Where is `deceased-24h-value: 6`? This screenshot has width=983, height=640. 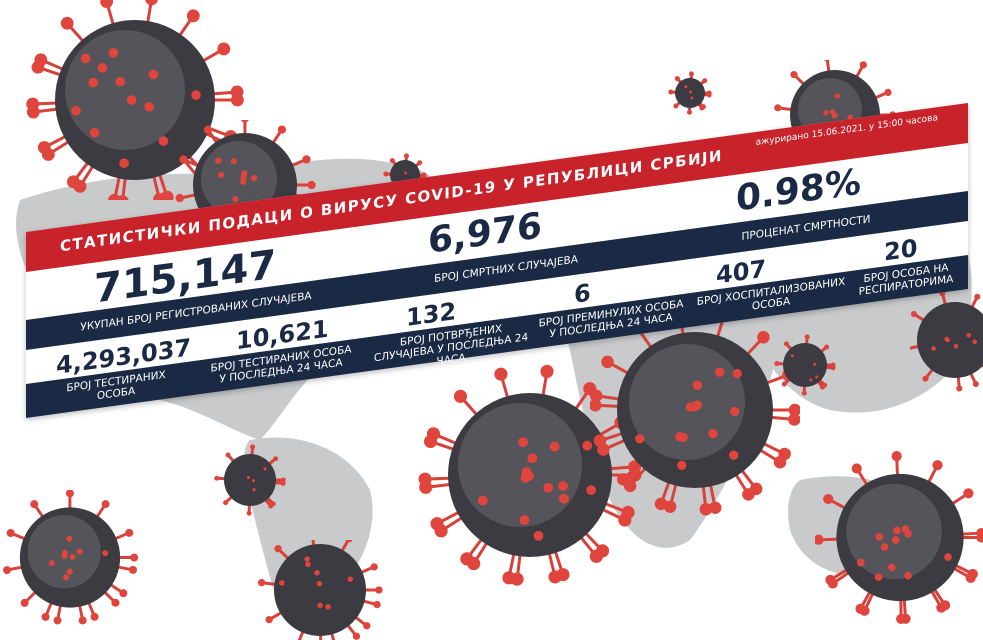
deceased-24h-value: 6 is located at coordinates (582, 294).